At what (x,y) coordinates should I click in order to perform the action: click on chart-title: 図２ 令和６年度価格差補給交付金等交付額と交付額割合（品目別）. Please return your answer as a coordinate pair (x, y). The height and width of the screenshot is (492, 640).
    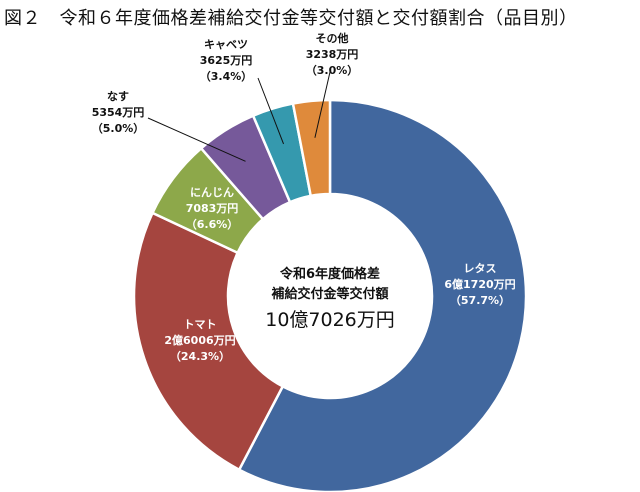
    Looking at the image, I should click on (291, 18).